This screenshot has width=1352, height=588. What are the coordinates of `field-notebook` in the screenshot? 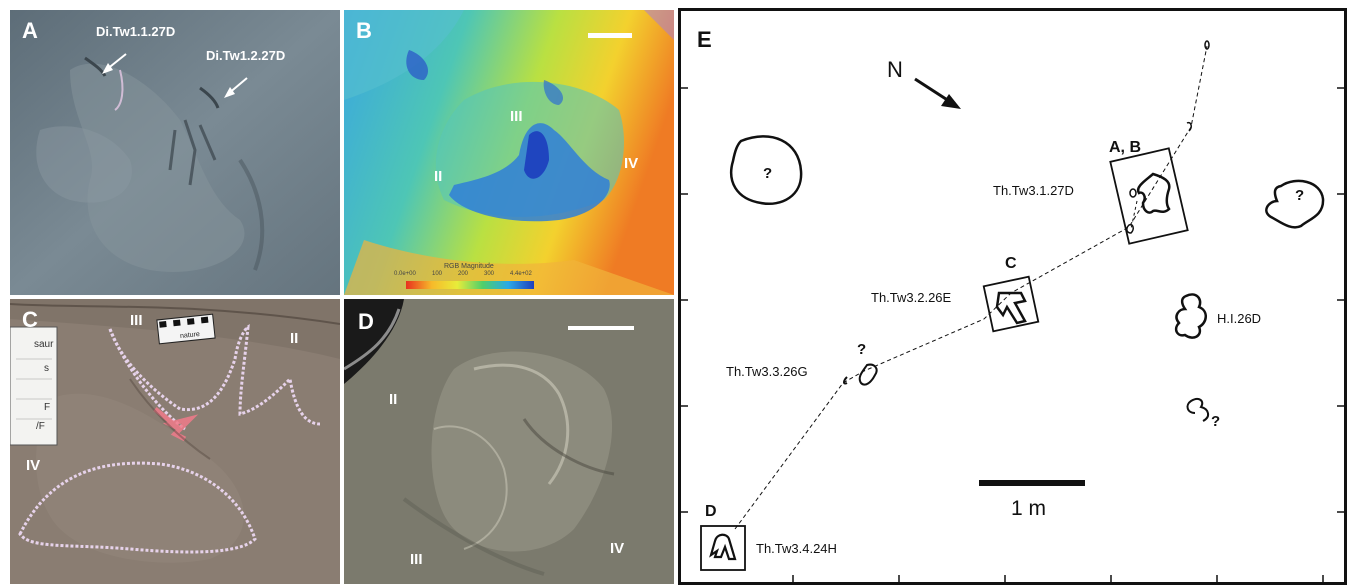 It's located at (33, 386).